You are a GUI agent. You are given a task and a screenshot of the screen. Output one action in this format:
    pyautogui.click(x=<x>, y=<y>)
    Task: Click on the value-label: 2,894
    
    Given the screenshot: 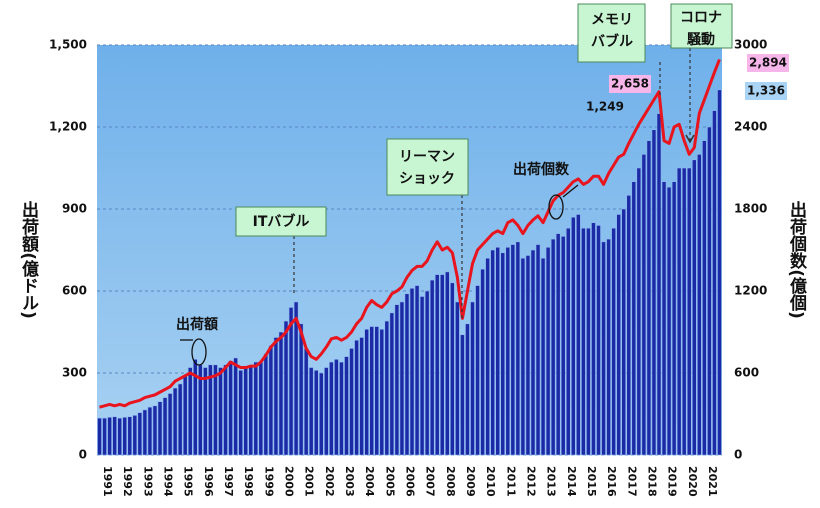 What is the action you would take?
    pyautogui.click(x=768, y=63)
    